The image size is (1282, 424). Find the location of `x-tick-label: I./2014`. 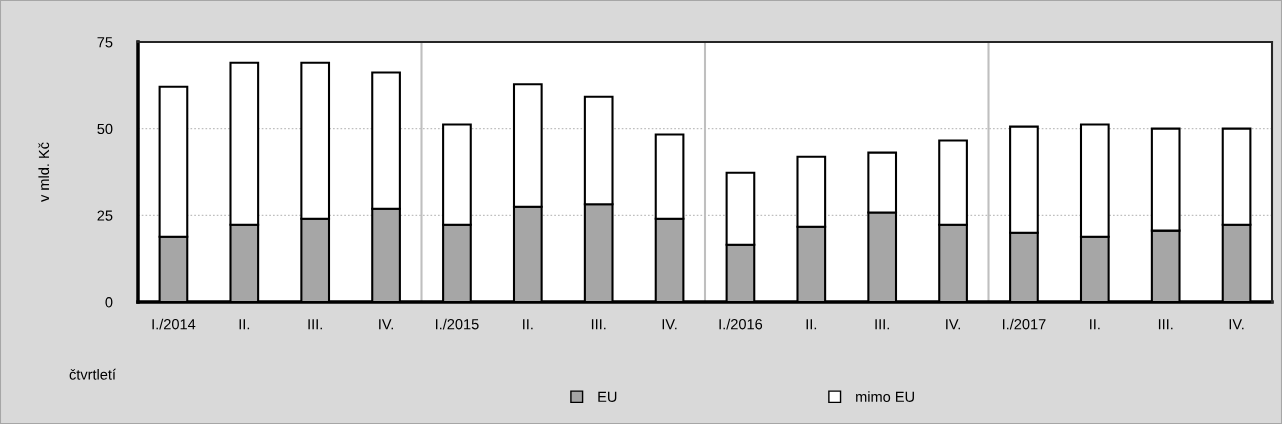

x-tick-label: I./2014 is located at coordinates (174, 324).